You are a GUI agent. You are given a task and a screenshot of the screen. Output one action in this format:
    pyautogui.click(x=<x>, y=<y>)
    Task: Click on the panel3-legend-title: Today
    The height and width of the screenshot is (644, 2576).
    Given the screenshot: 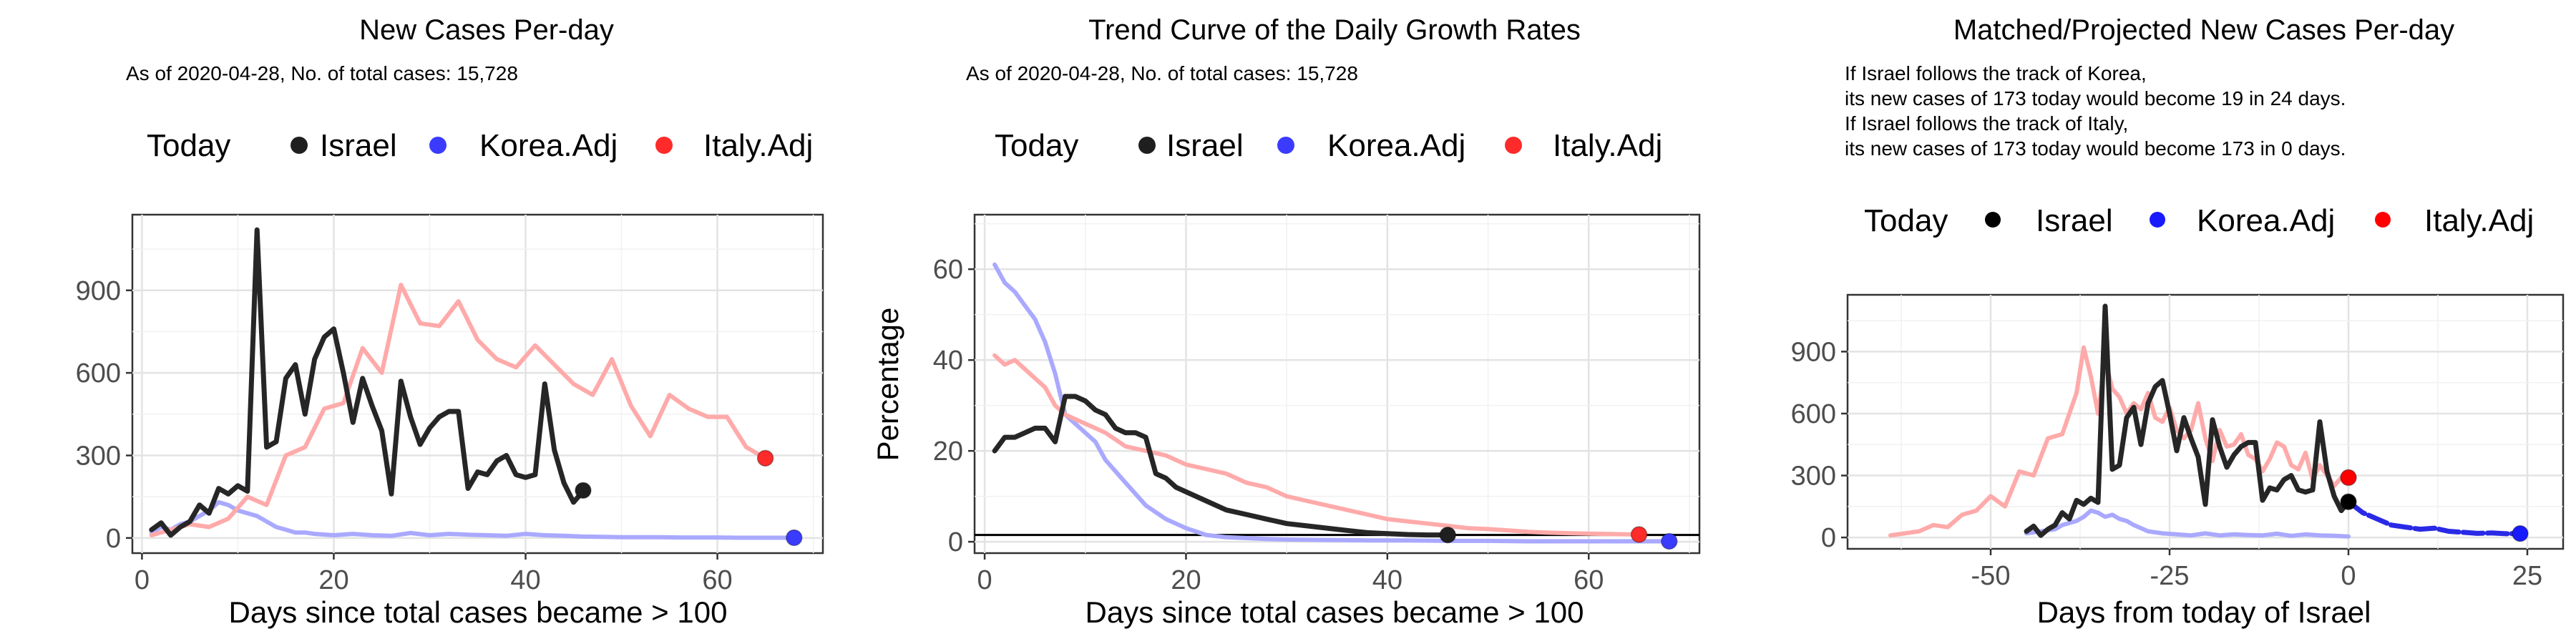 What is the action you would take?
    pyautogui.click(x=1906, y=220)
    